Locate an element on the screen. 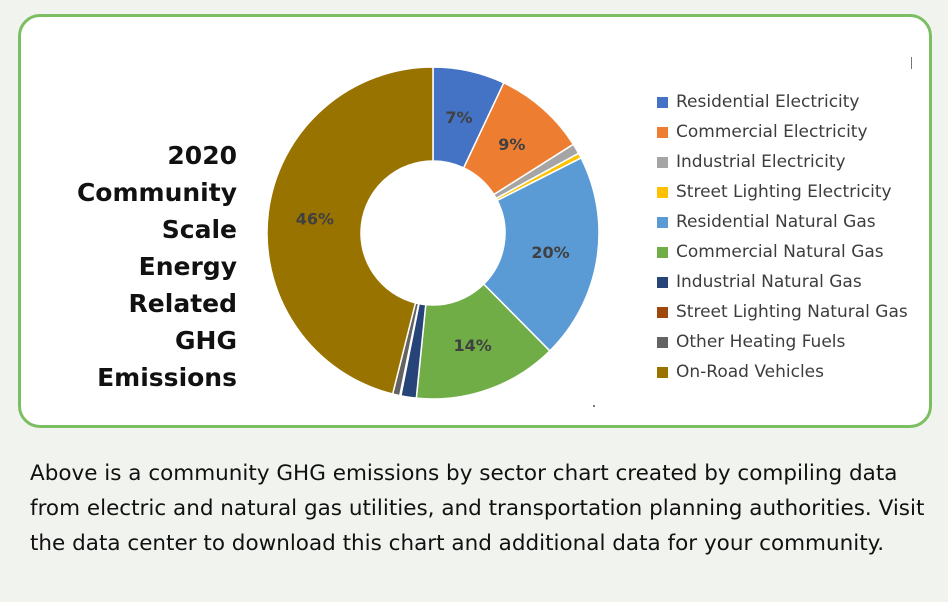  legend-label: Residential Electricity is located at coordinates (768, 102).